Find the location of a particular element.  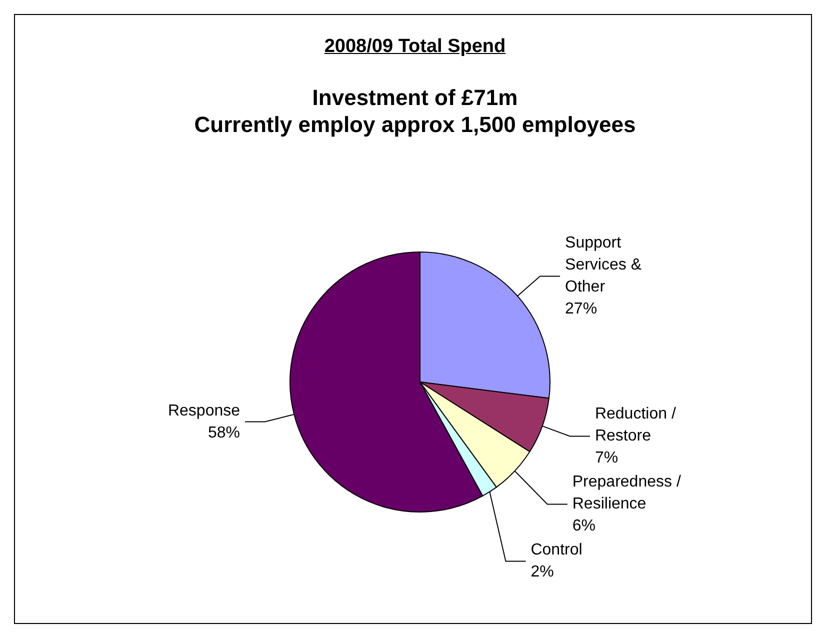

slice-label: Reduction / Restore is located at coordinates (637, 425).